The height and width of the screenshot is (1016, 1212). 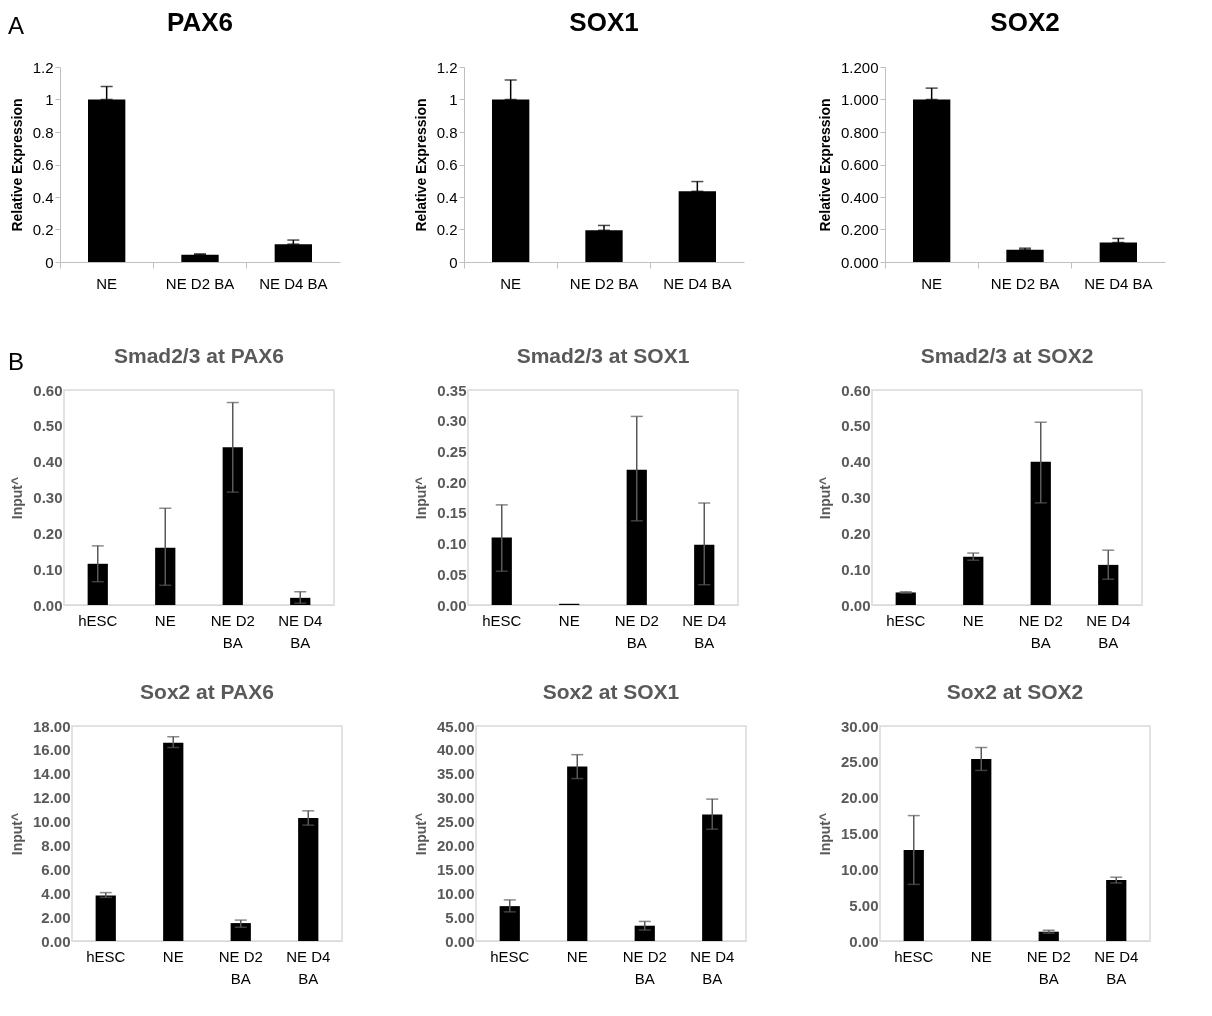 What do you see at coordinates (200, 22) in the screenshot?
I see `chart-title: PAX6` at bounding box center [200, 22].